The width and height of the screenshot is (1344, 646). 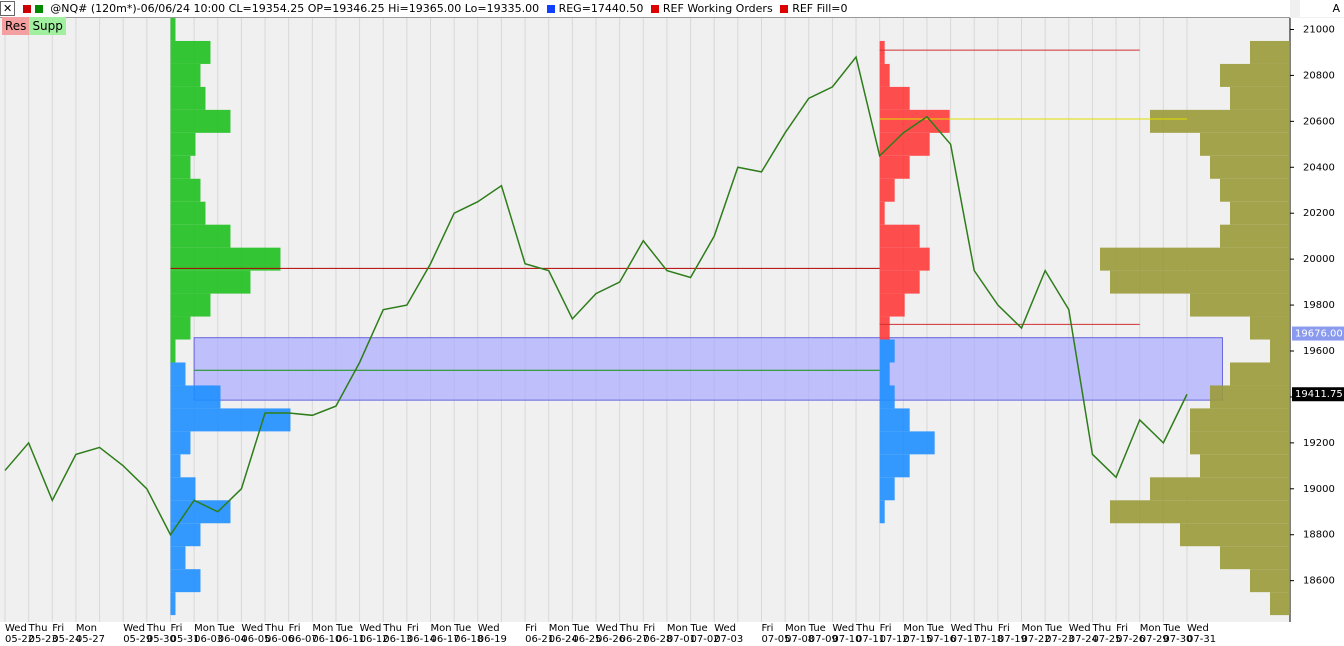 I want to click on x-tick-label: 06-04, so click(x=232, y=639).